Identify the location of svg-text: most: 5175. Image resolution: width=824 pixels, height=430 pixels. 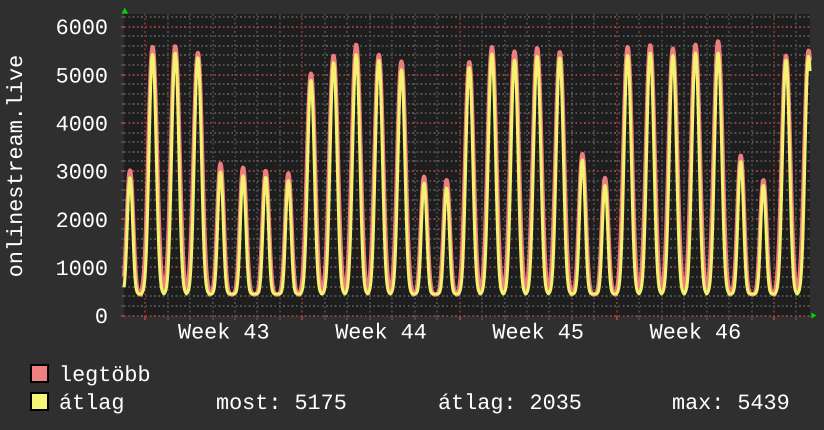
(281, 403).